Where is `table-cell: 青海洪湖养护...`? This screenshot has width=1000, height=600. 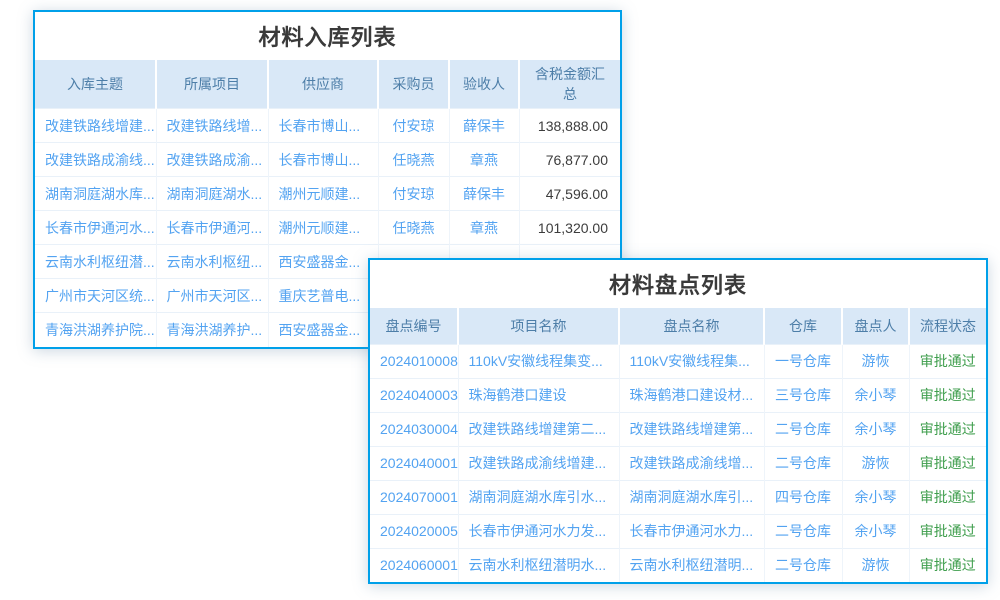 table-cell: 青海洪湖养护... is located at coordinates (212, 329).